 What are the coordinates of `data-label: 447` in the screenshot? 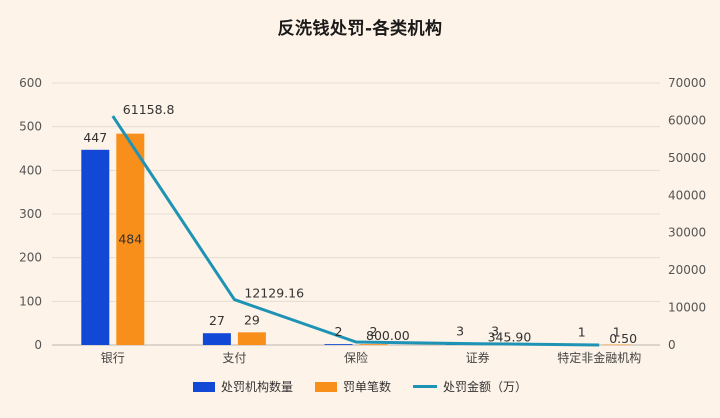 It's located at (95, 137).